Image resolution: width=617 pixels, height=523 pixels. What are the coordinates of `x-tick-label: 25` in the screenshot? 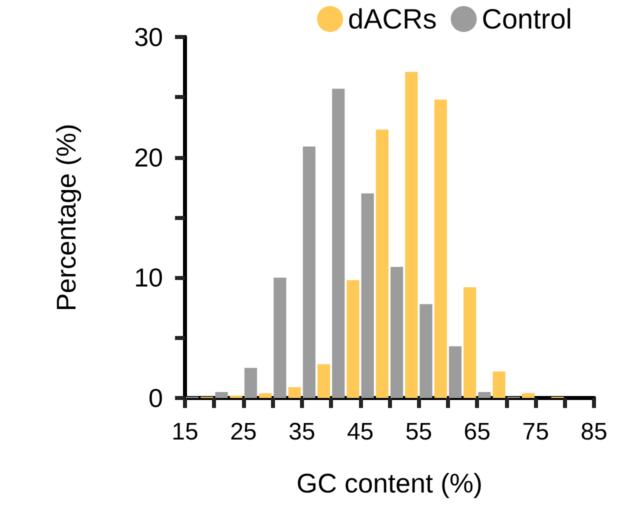 It's located at (243, 432).